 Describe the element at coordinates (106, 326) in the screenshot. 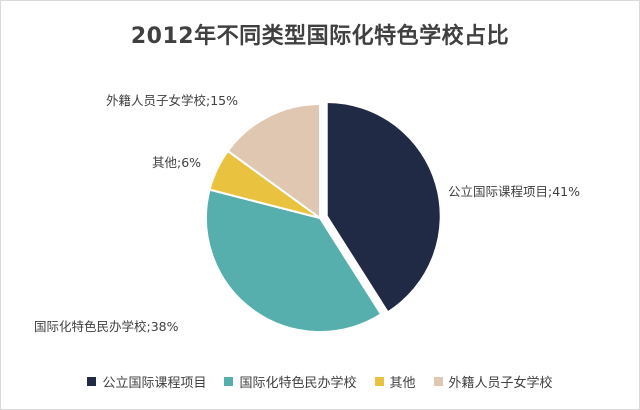

I see `slice-label-private-intl-school: 国际化特色民办学校;38%` at that location.